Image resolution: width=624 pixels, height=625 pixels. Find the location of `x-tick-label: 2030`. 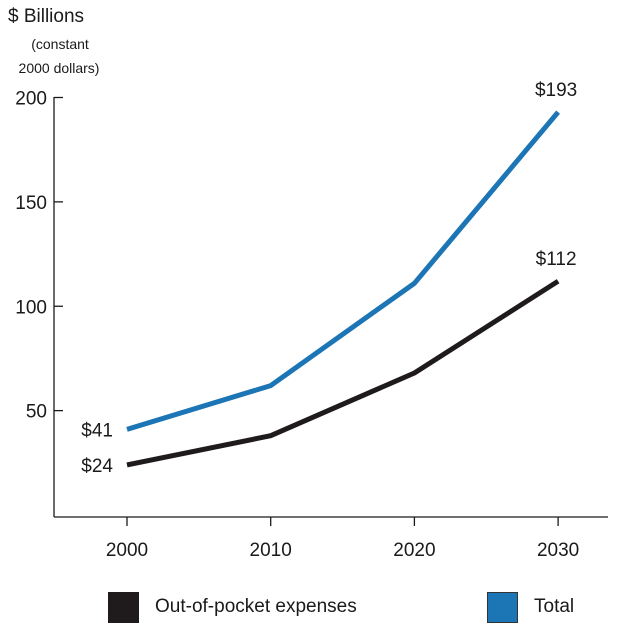

x-tick-label: 2030 is located at coordinates (558, 550).